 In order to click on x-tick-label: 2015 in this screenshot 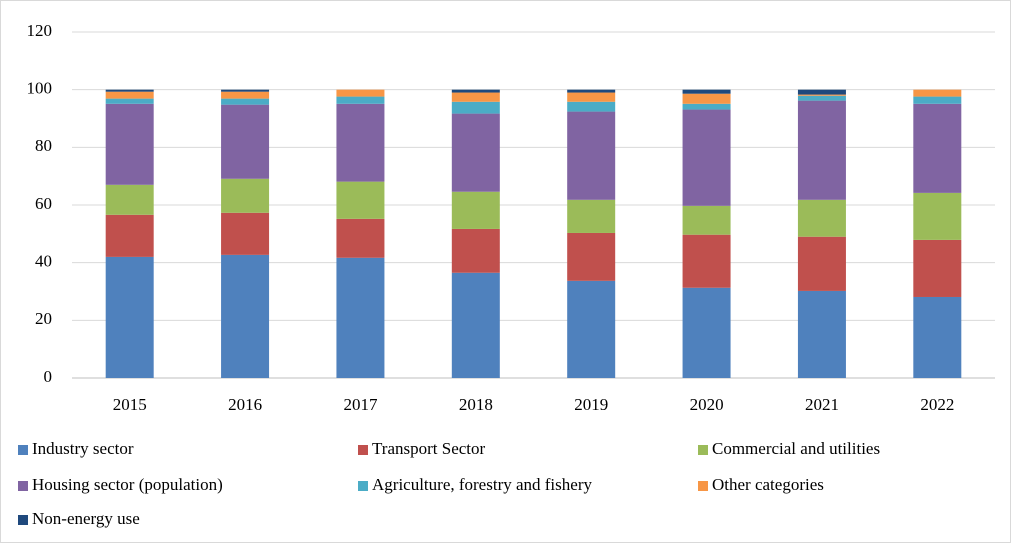, I will do `click(130, 404)`.